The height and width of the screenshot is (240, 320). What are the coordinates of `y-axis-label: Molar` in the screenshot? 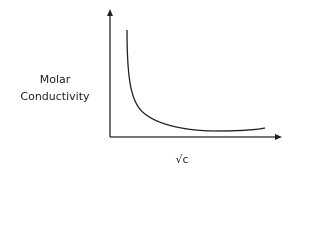 It's located at (55, 79).